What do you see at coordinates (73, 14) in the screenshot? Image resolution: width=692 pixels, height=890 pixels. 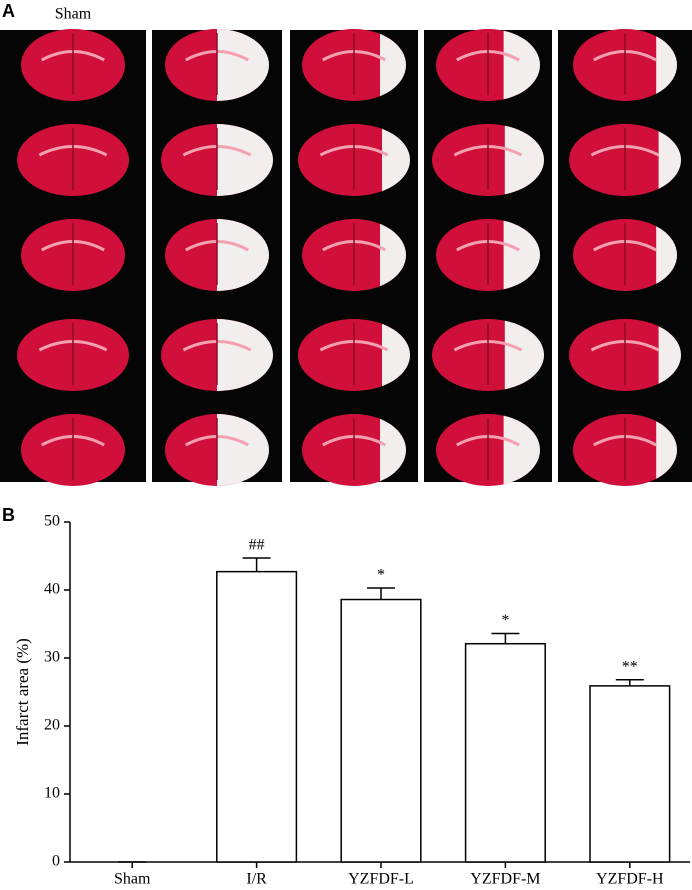 I see `column-label: Sham` at bounding box center [73, 14].